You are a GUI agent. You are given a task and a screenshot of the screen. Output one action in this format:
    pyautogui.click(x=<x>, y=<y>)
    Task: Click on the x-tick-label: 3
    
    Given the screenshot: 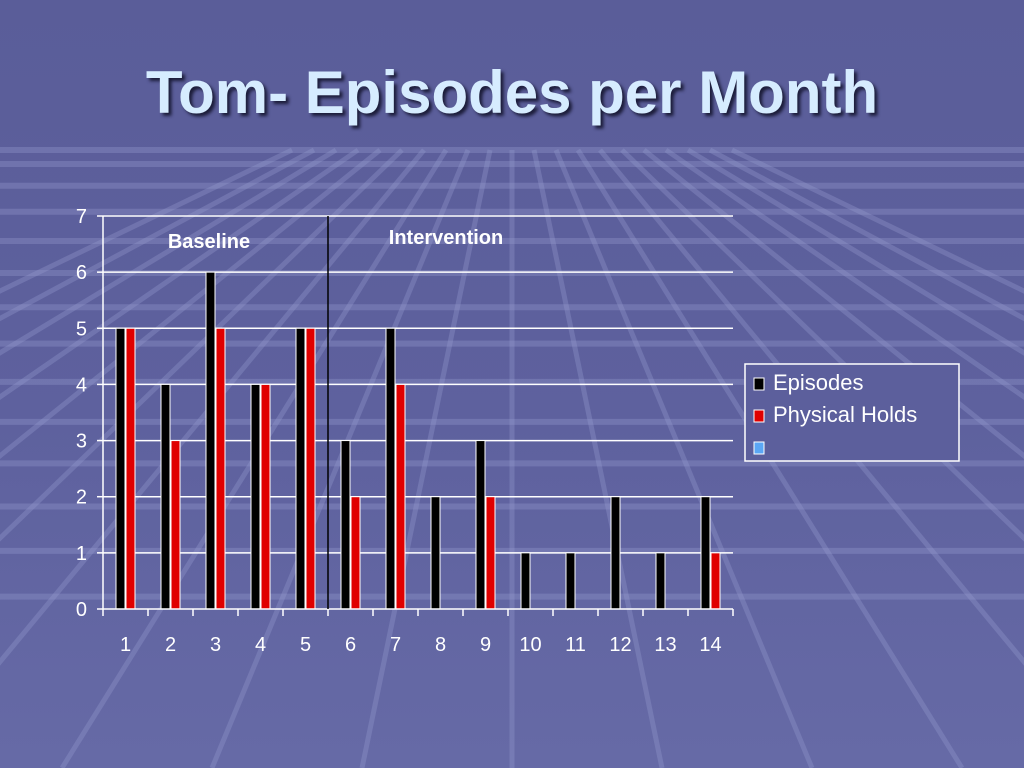 What is the action you would take?
    pyautogui.click(x=215, y=645)
    